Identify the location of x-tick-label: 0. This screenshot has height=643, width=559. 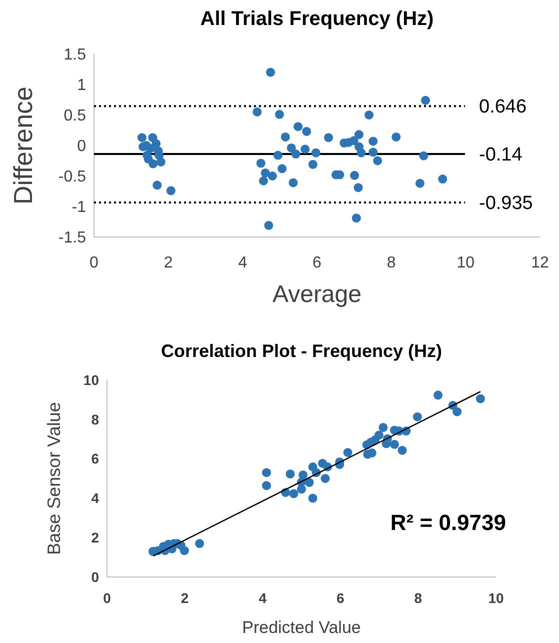
(107, 598).